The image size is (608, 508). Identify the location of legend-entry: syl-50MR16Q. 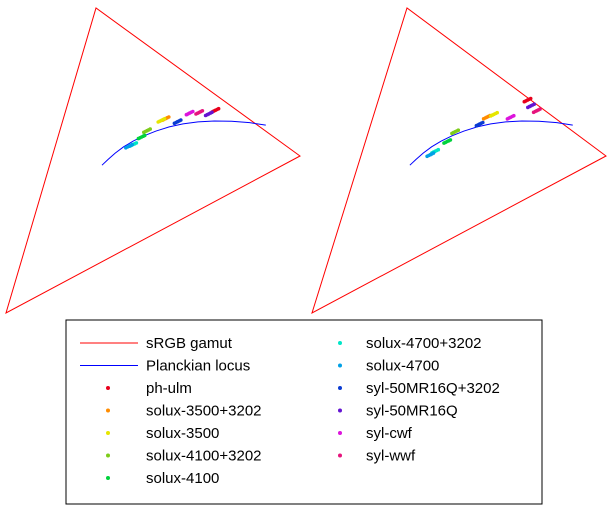
(398, 411).